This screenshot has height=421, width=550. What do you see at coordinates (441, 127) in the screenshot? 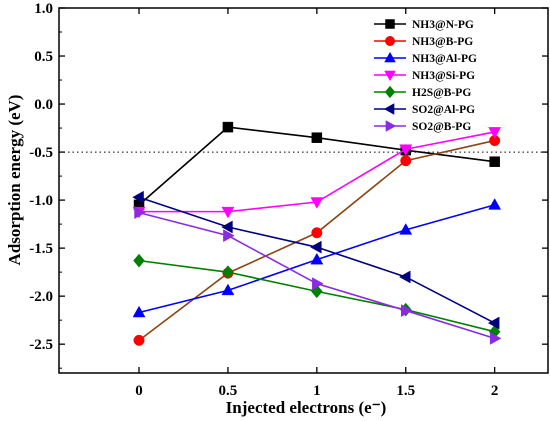
I see `legend-label: SO2@B-PG` at bounding box center [441, 127].